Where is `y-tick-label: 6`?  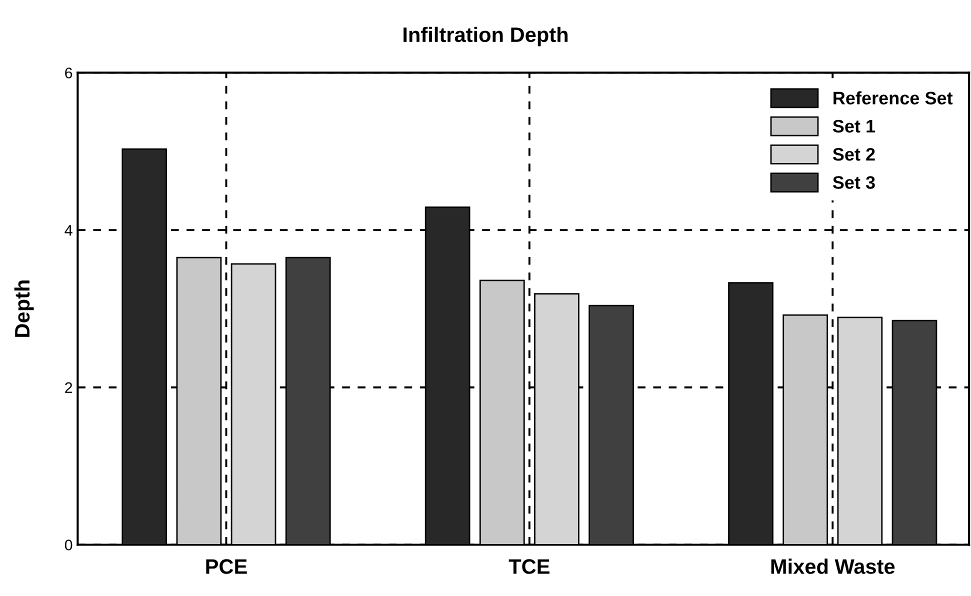 y-tick-label: 6 is located at coordinates (68, 73).